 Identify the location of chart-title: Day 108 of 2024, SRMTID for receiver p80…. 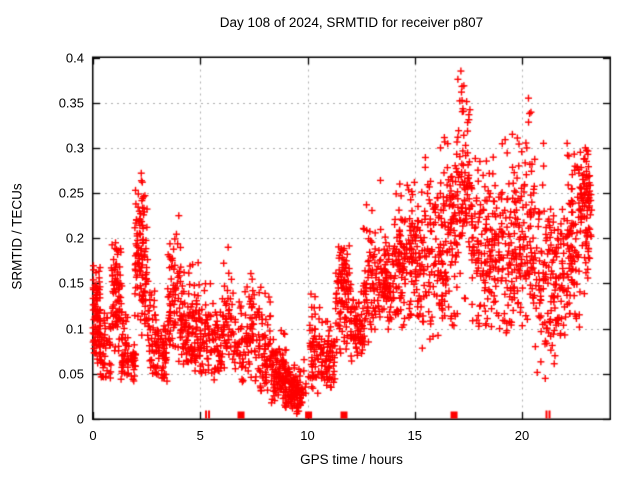
(351, 22).